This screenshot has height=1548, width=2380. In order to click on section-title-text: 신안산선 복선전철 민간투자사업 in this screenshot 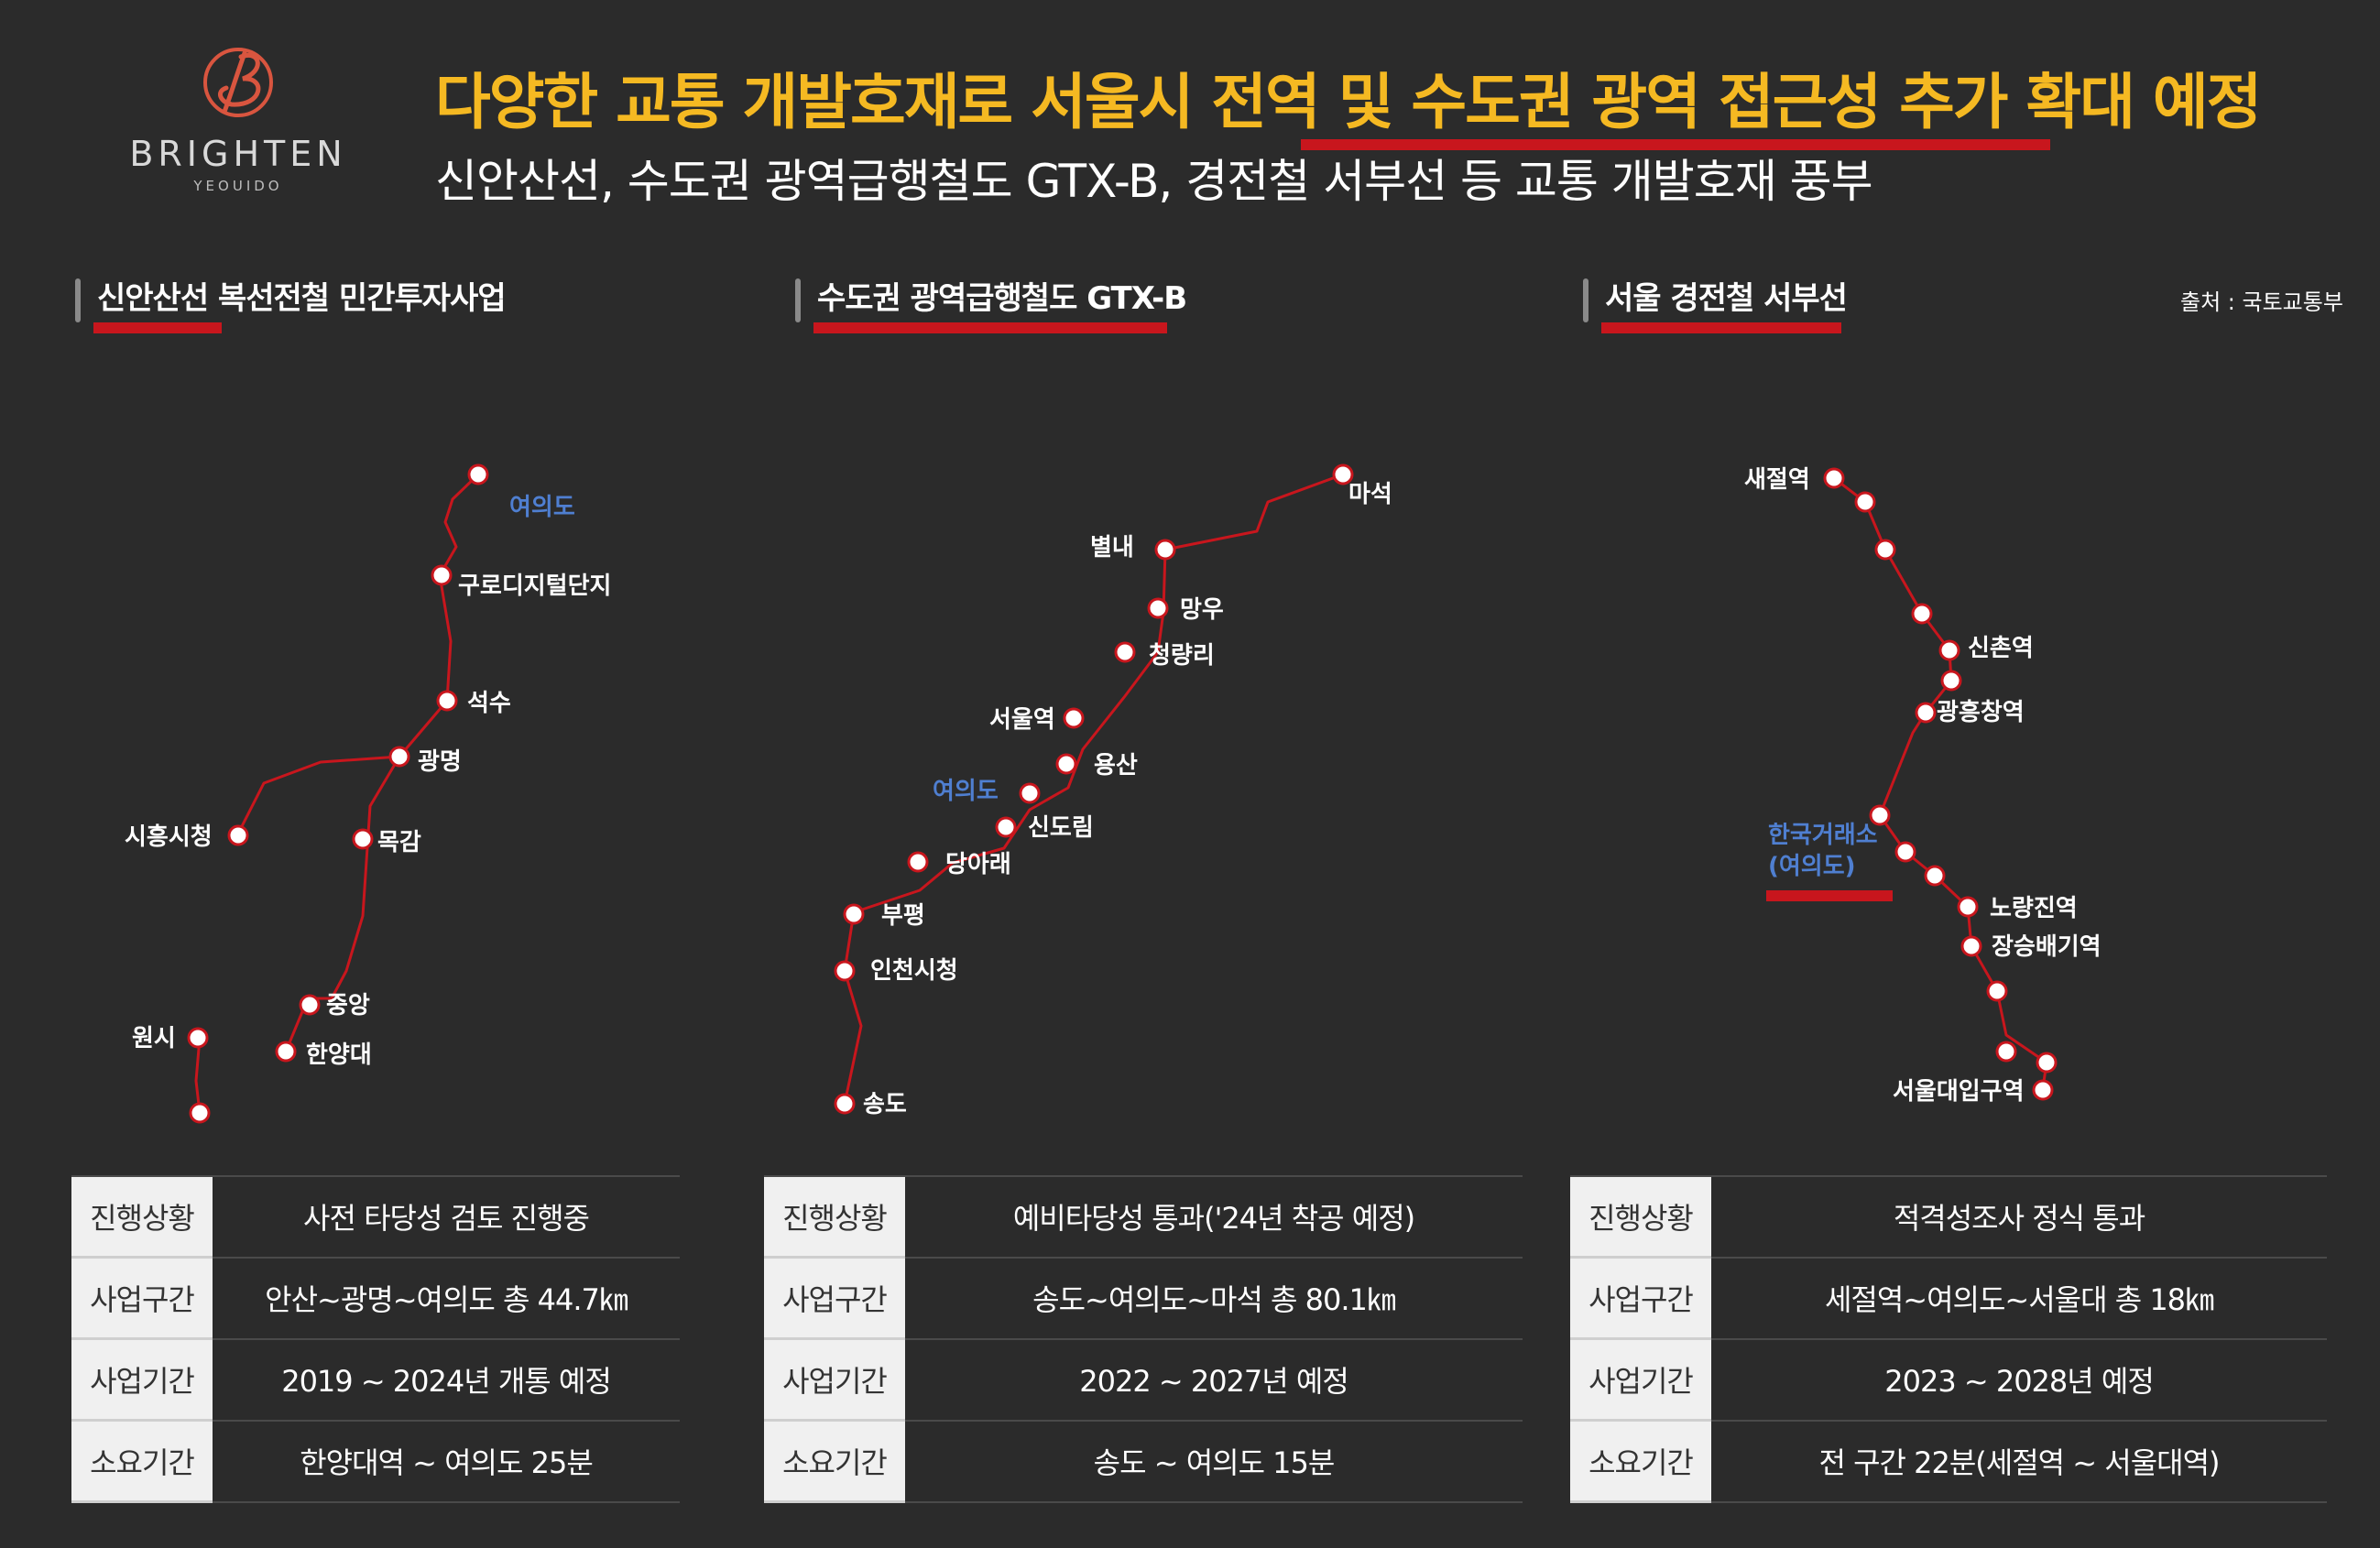, I will do `click(302, 298)`.